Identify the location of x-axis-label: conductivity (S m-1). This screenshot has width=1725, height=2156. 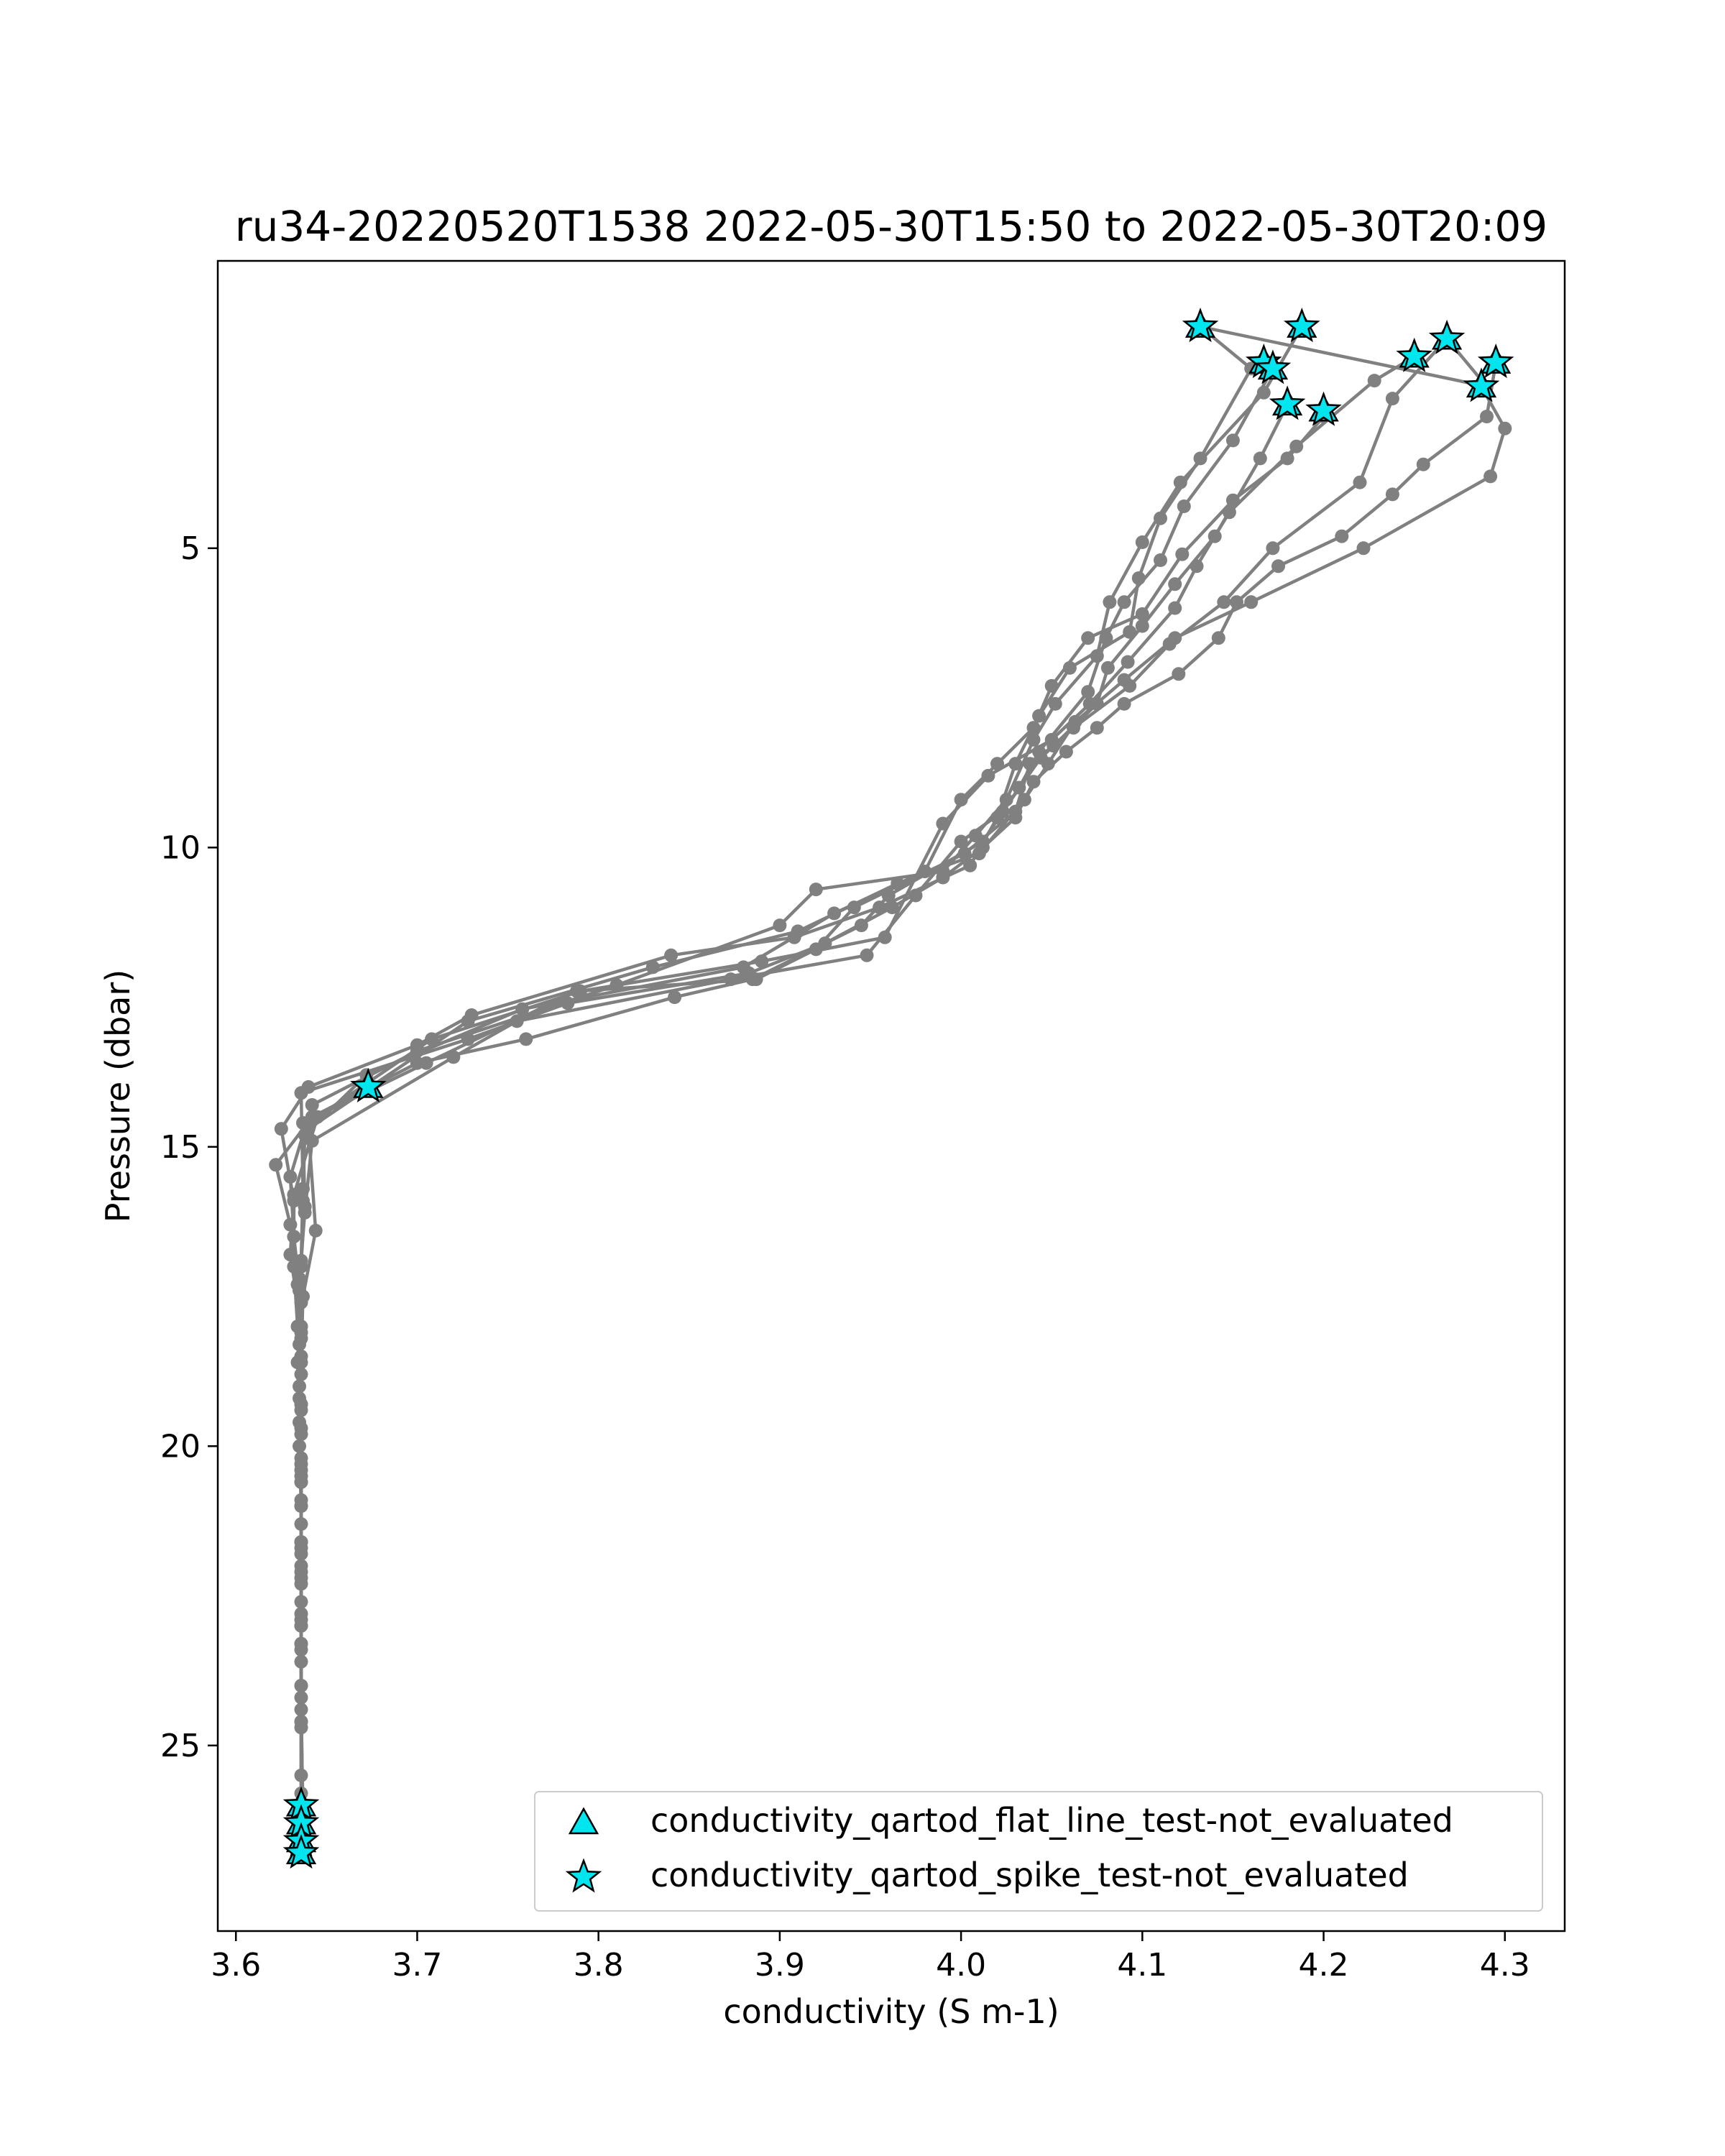
(891, 2011).